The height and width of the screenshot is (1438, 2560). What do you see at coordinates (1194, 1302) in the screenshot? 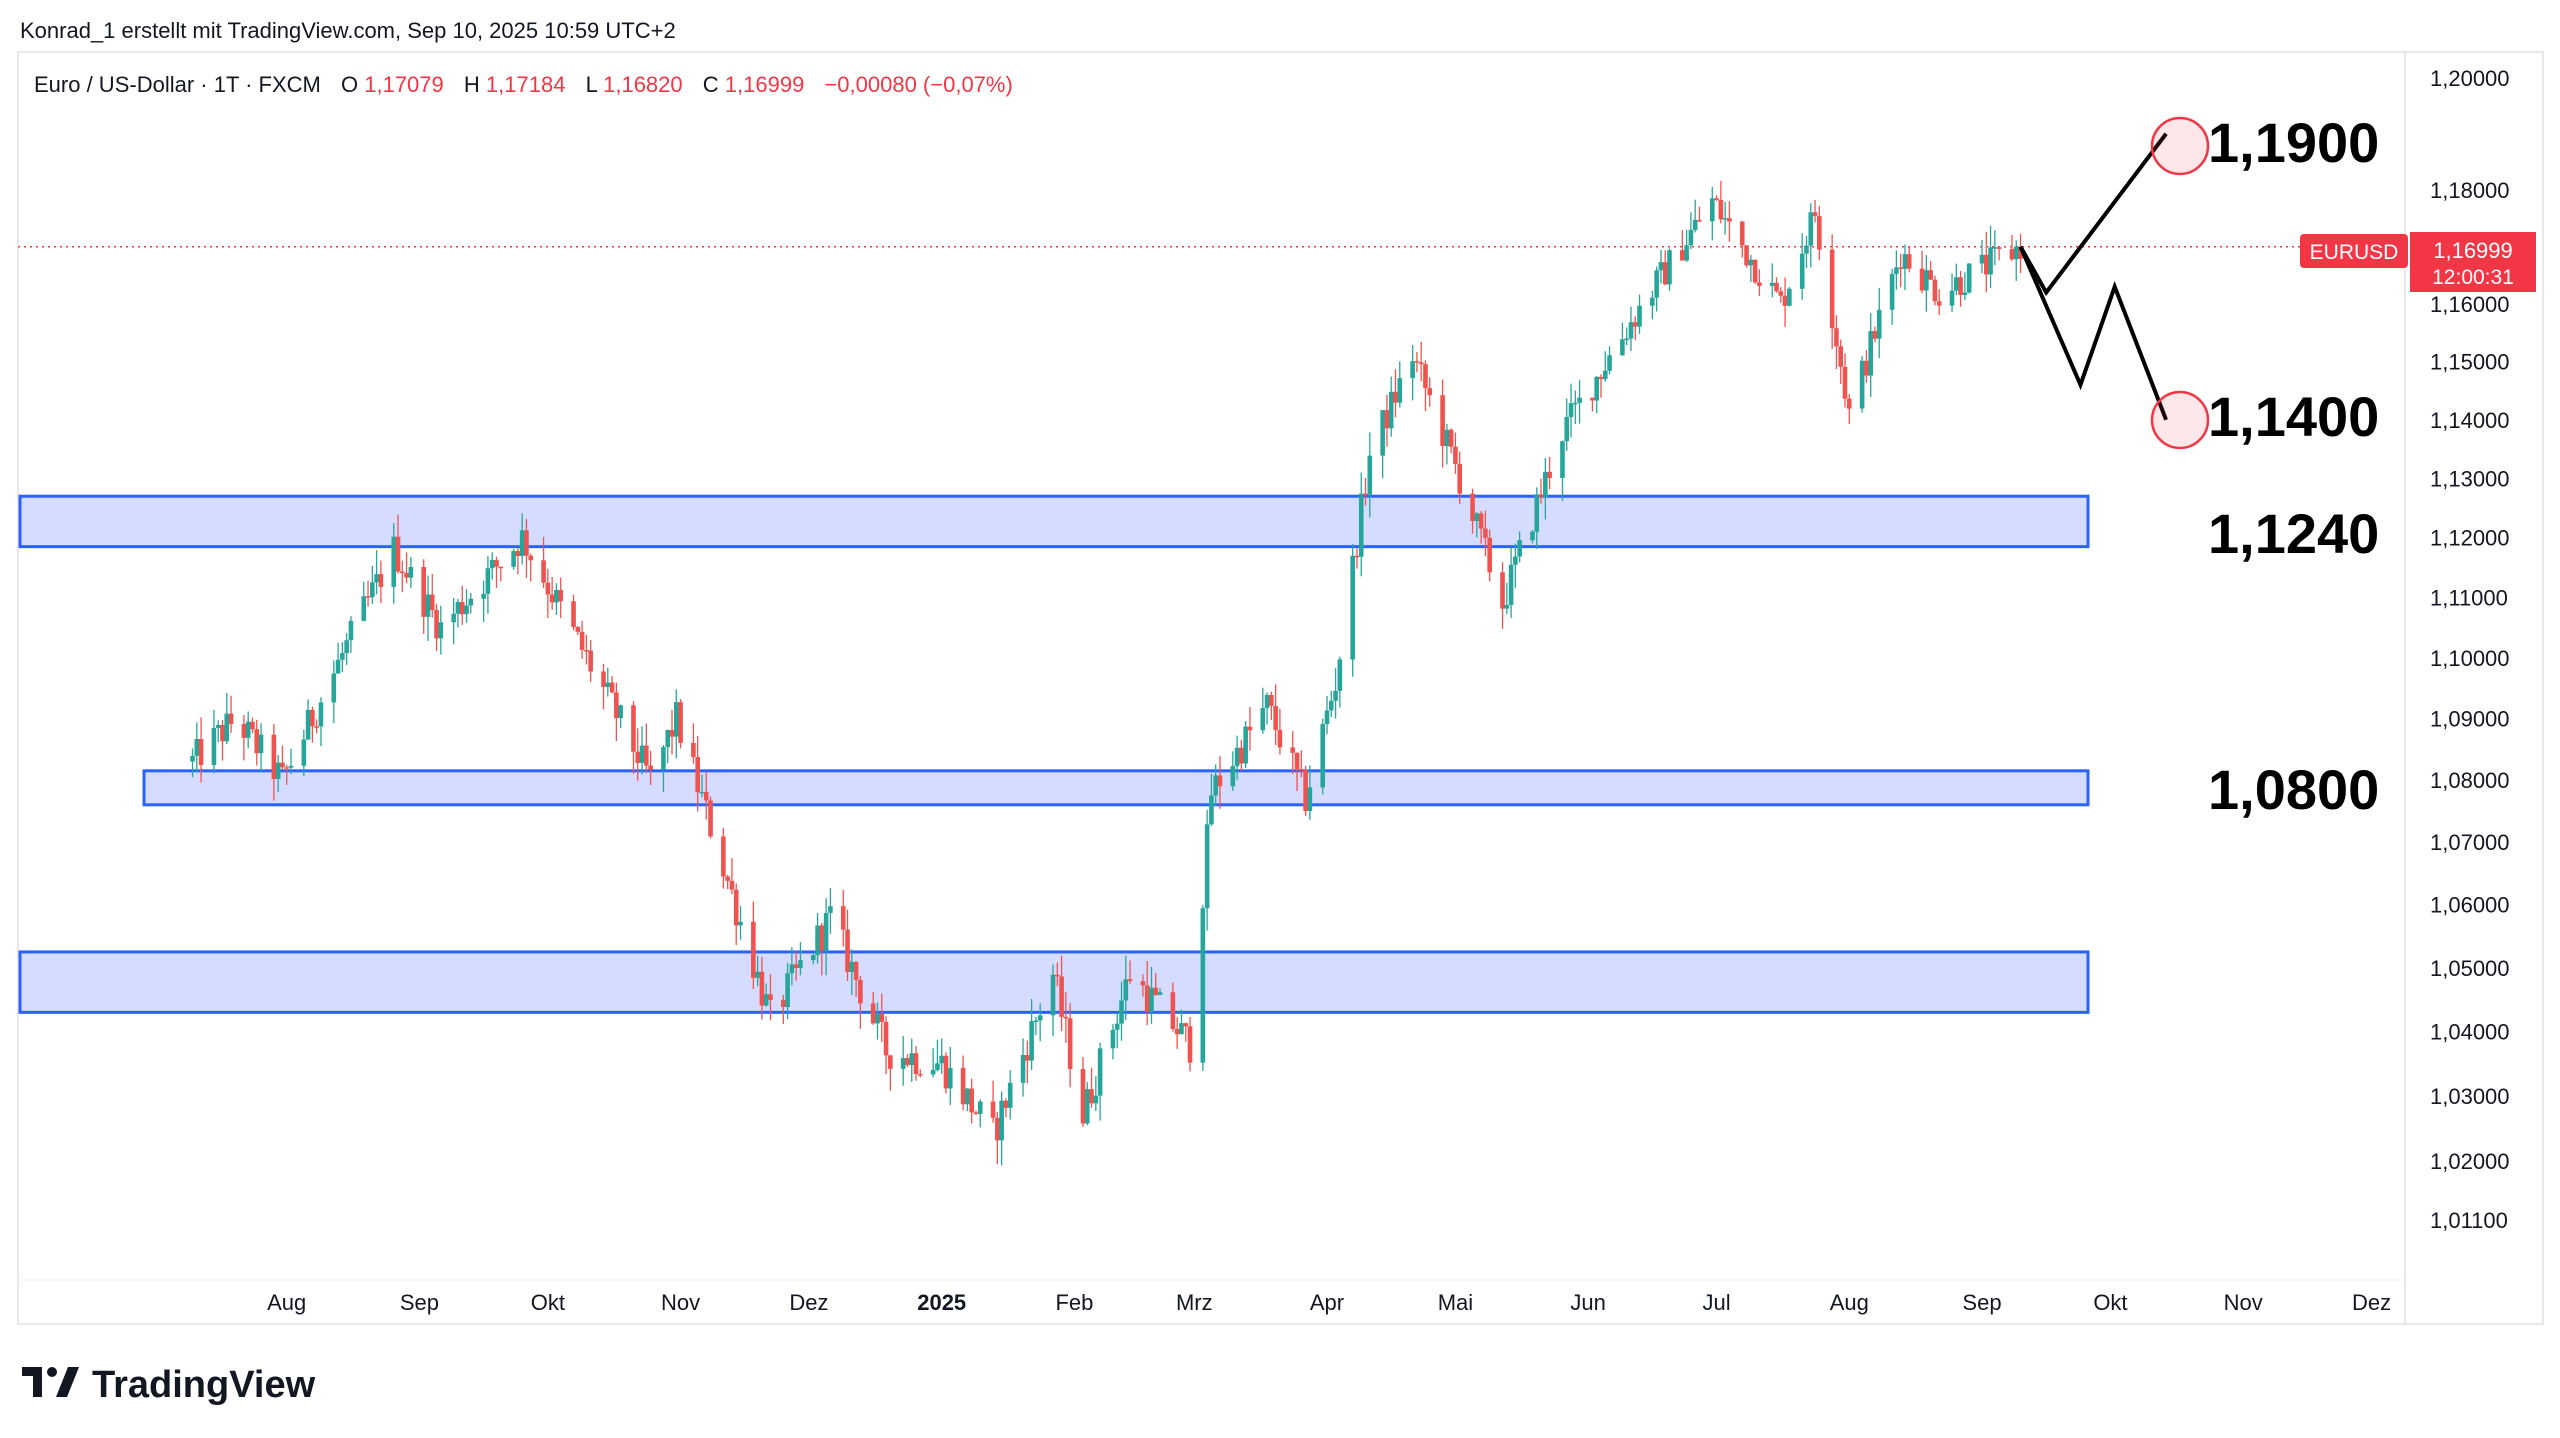
I see `x-tick-label: Mrz` at bounding box center [1194, 1302].